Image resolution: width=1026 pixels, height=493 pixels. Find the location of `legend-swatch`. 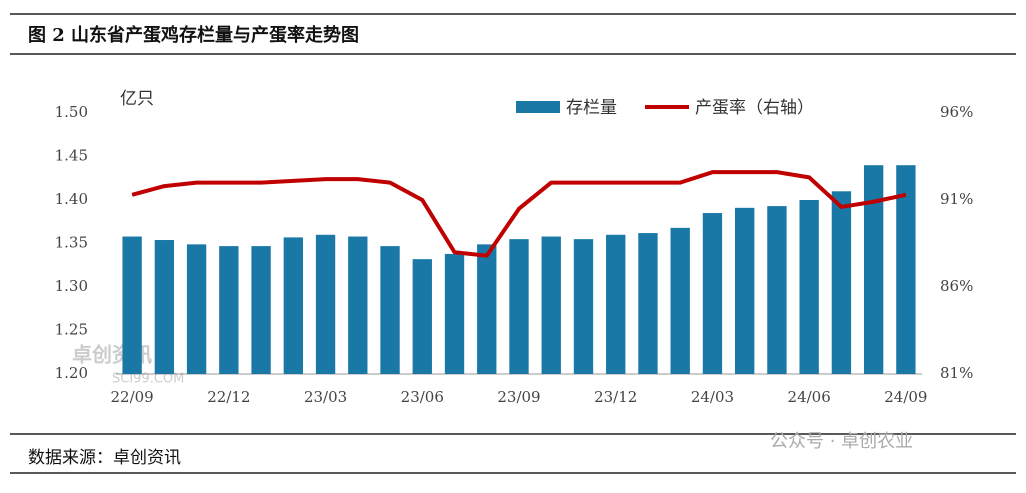

legend-swatch is located at coordinates (538, 107).